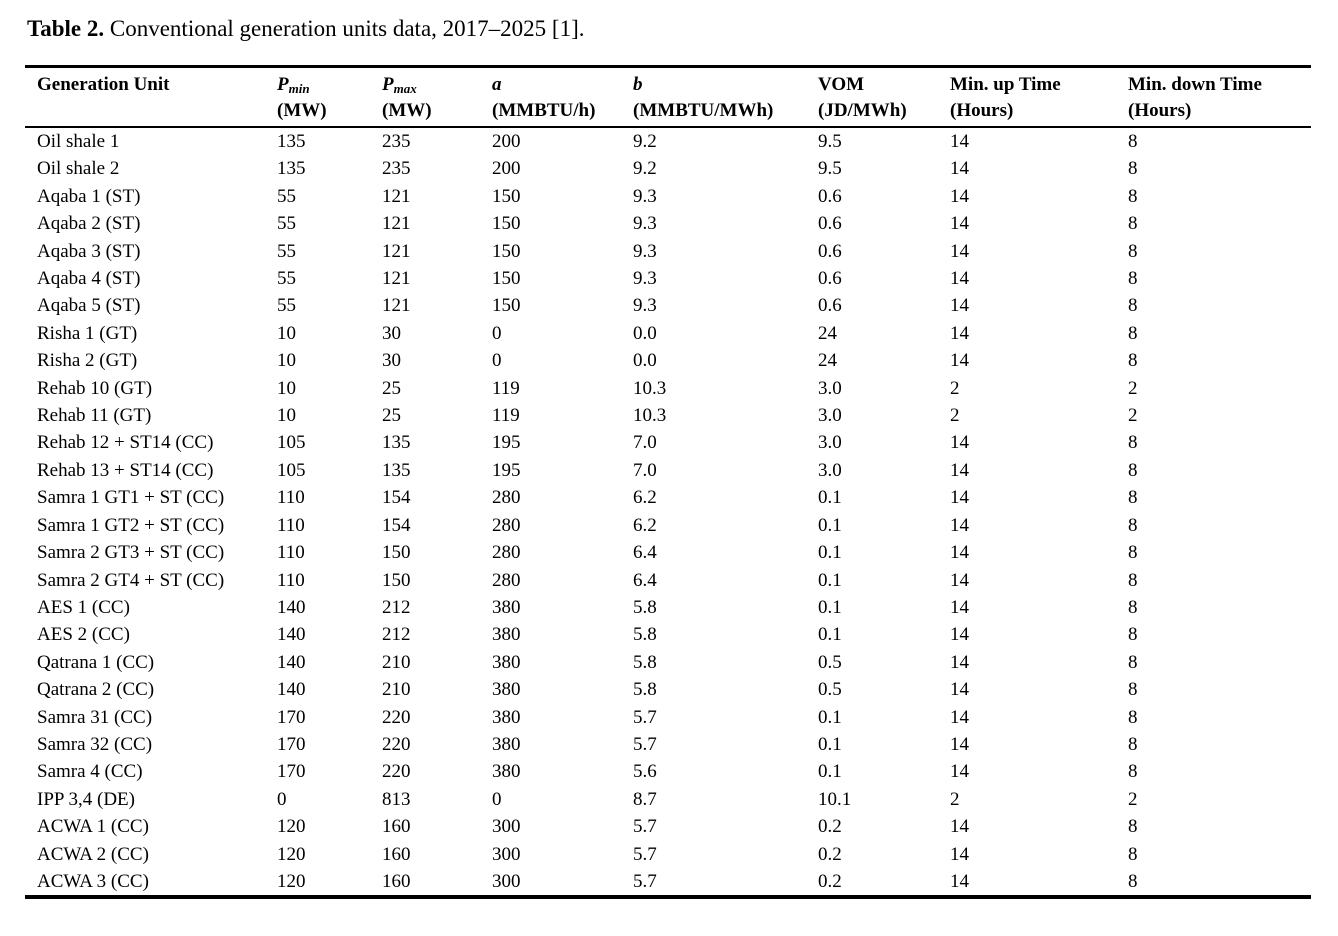 The width and height of the screenshot is (1338, 936). What do you see at coordinates (506, 169) in the screenshot?
I see `cell-a-coefficient: 200` at bounding box center [506, 169].